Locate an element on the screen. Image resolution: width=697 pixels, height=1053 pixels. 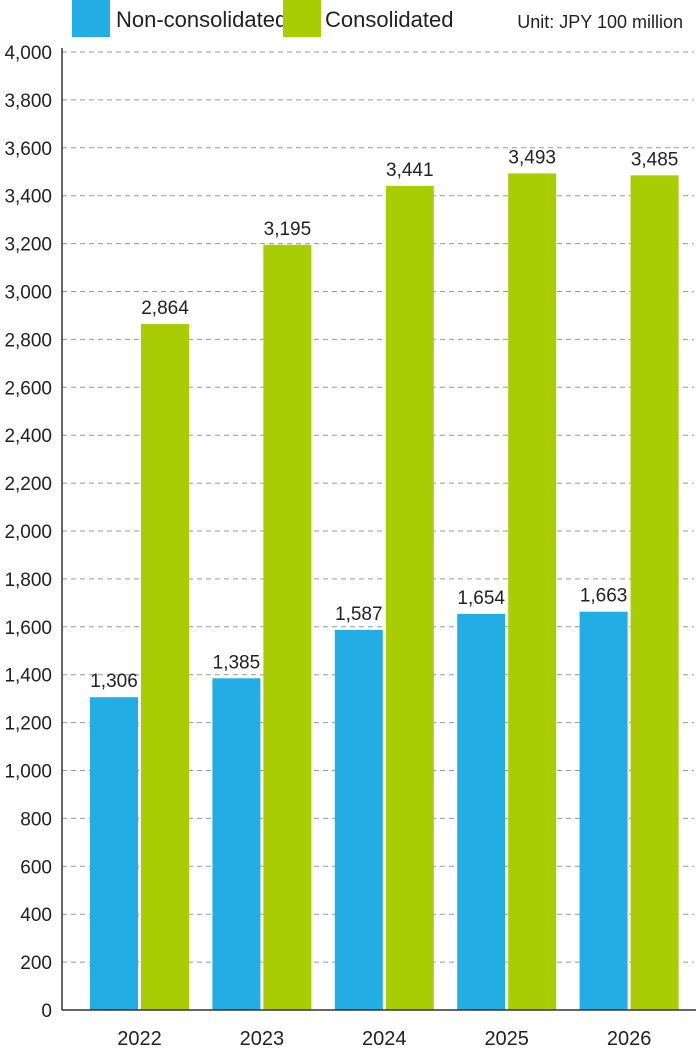
data-label: 1,654 is located at coordinates (481, 598).